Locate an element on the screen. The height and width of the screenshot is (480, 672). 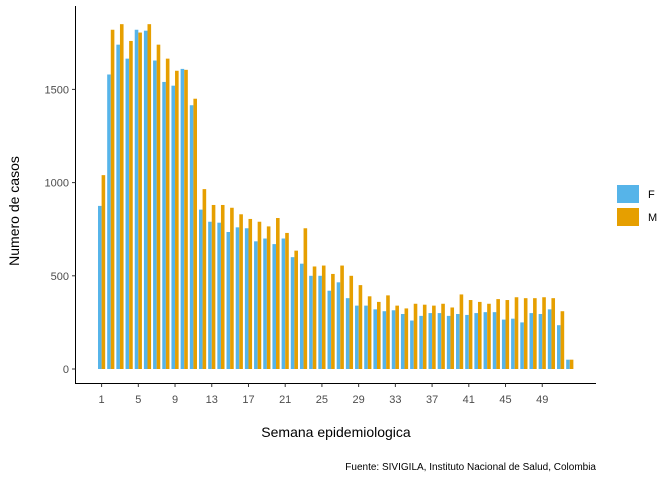
x-tick-label: 21 is located at coordinates (285, 400).